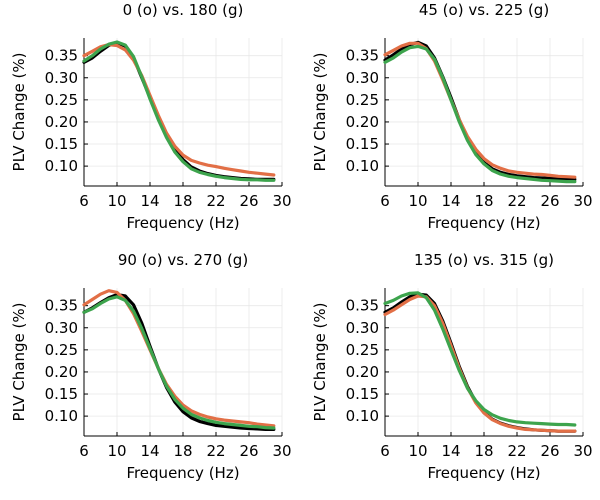 Image resolution: width=600 pixels, height=500 pixels. What do you see at coordinates (484, 260) in the screenshot?
I see `panel-title: 135 (o) vs. 315 (g)` at bounding box center [484, 260].